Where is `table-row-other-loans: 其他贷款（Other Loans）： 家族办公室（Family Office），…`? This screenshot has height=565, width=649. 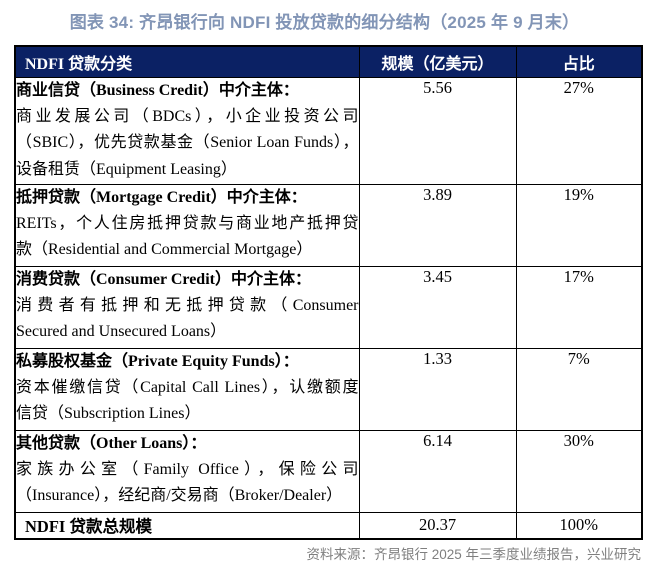 table-row-other-loans: 其他贷款（Other Loans）： 家族办公室（Family Office），… is located at coordinates (328, 471).